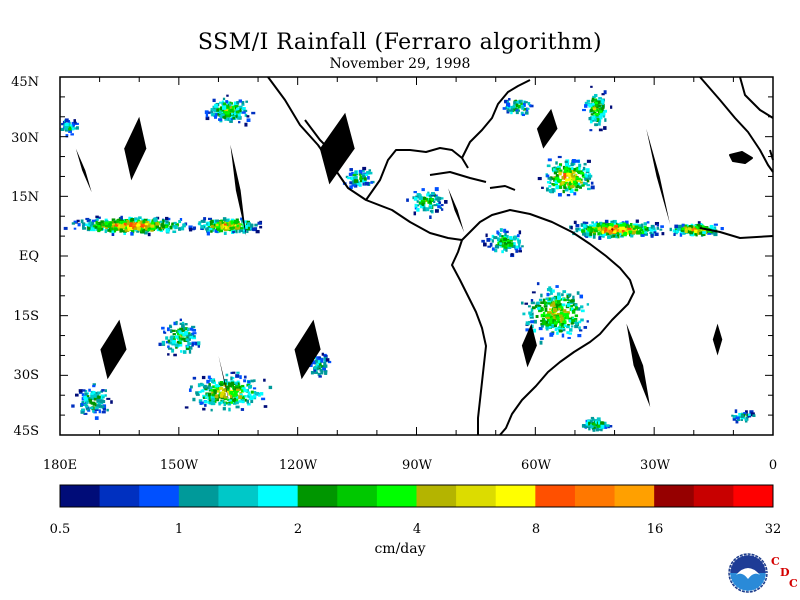  What do you see at coordinates (298, 465) in the screenshot?
I see `lon-label-120w: 120W` at bounding box center [298, 465].